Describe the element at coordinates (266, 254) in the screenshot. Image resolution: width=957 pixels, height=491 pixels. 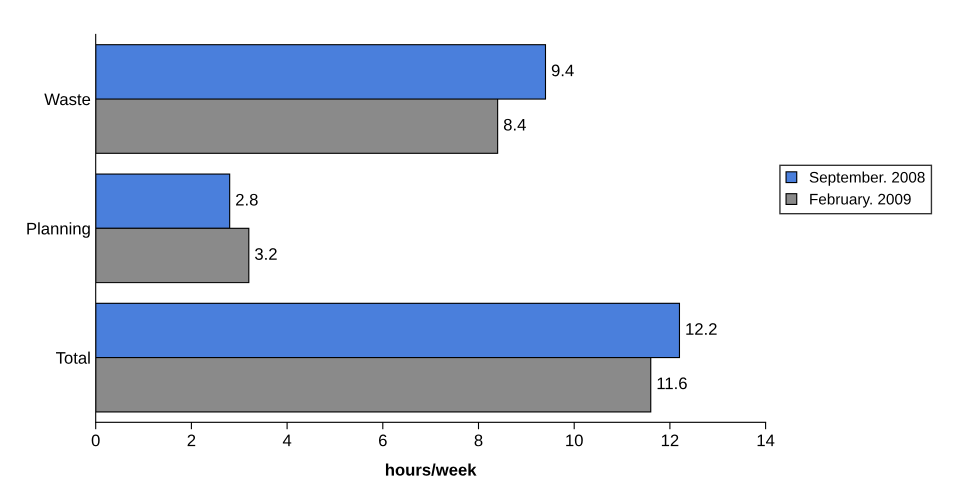
I see `data-label: 3.2` at that location.